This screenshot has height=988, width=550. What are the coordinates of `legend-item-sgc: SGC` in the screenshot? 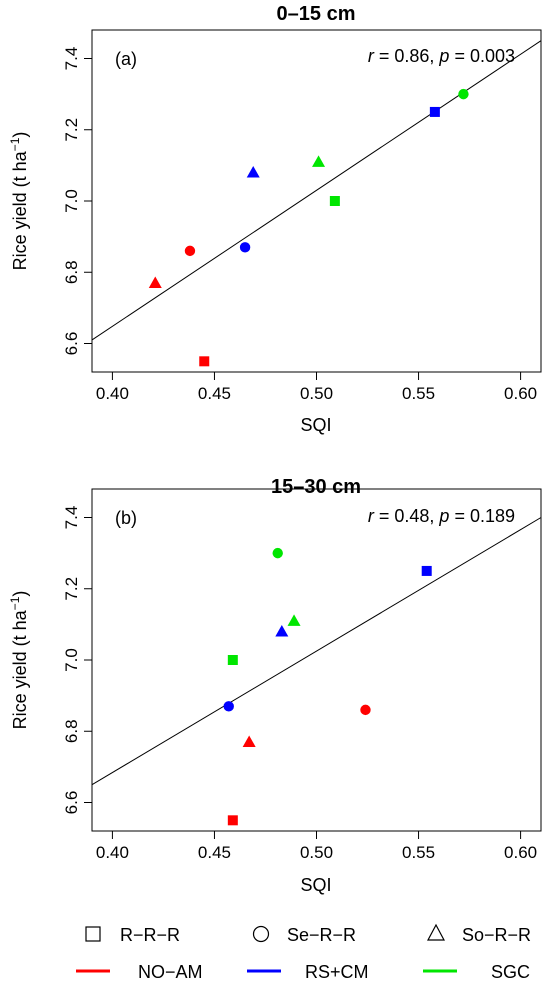 It's located at (476, 972).